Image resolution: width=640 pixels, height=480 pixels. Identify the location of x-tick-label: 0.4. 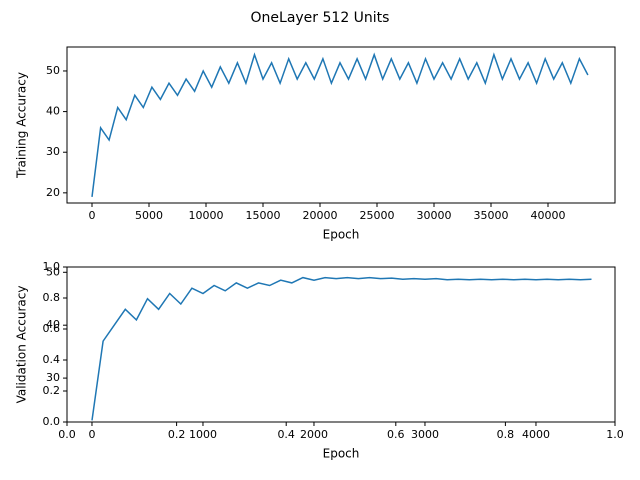
(286, 434).